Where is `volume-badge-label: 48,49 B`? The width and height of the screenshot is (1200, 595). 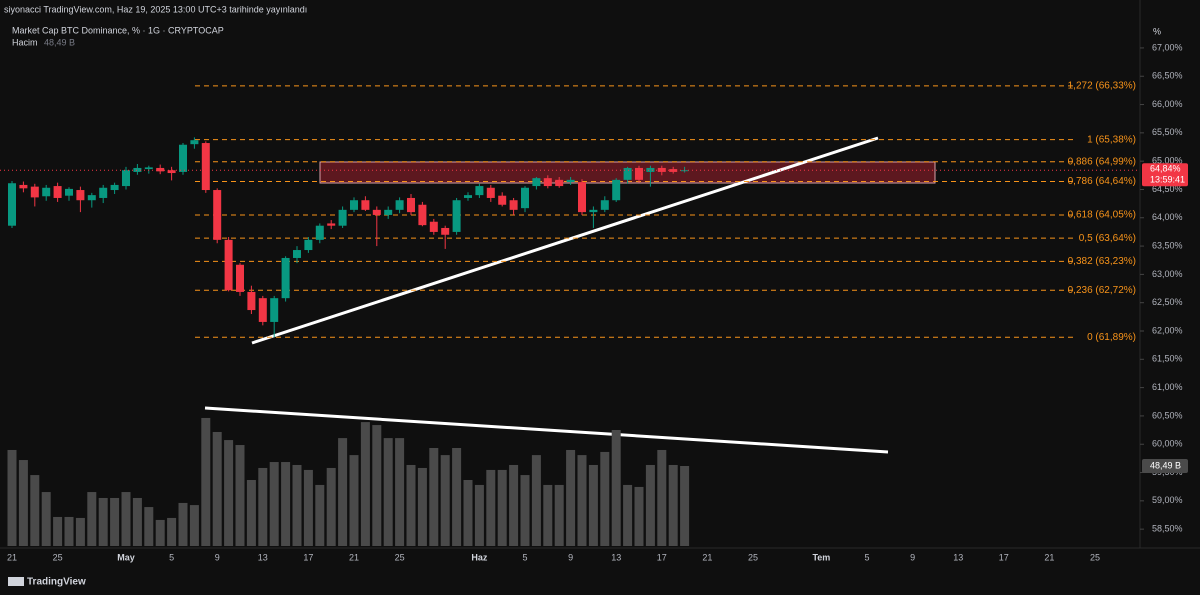
volume-badge-label: 48,49 B is located at coordinates (1165, 465).